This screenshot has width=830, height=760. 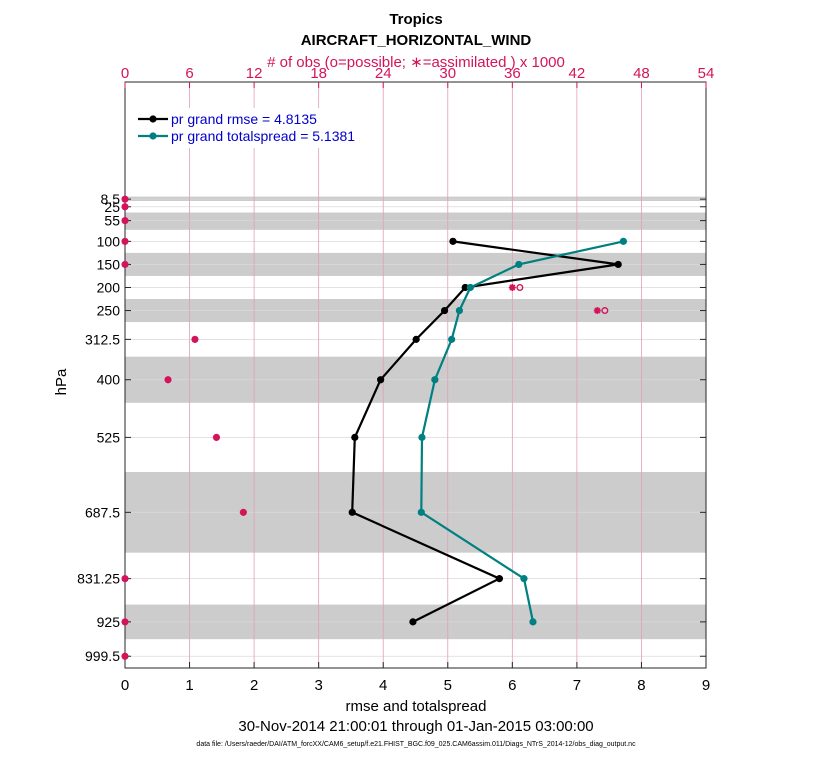 I want to click on top-x-tick-label: 36, so click(x=512, y=73).